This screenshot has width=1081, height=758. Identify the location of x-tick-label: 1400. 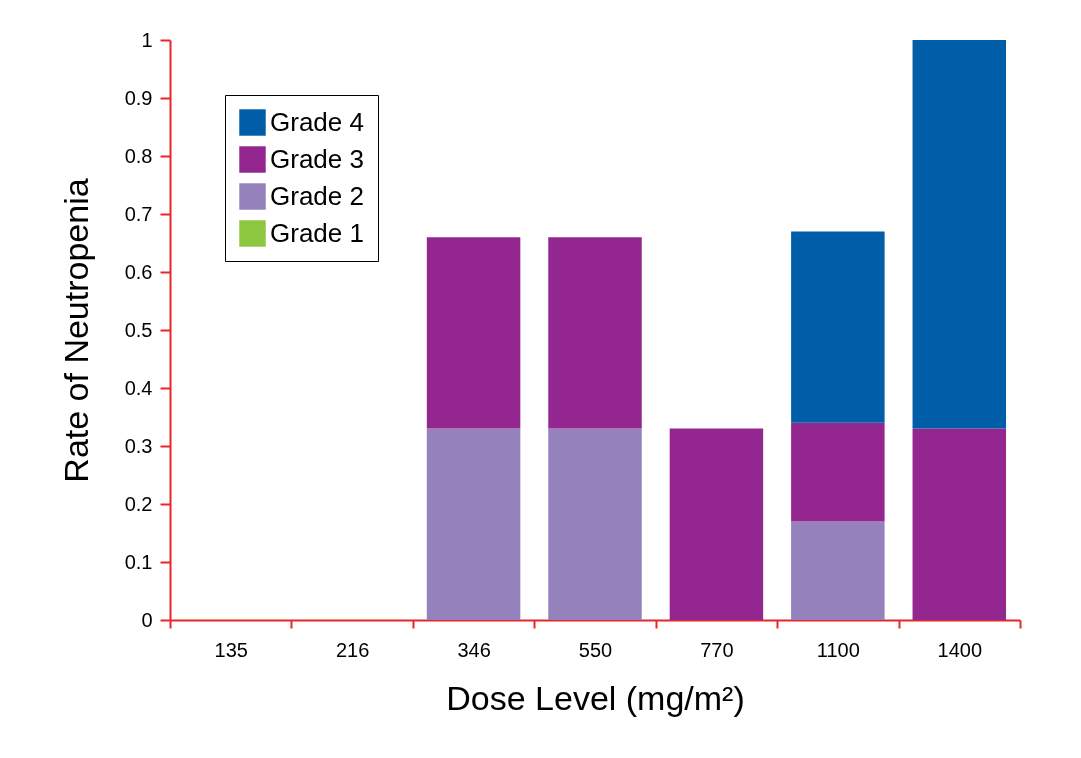
(960, 649).